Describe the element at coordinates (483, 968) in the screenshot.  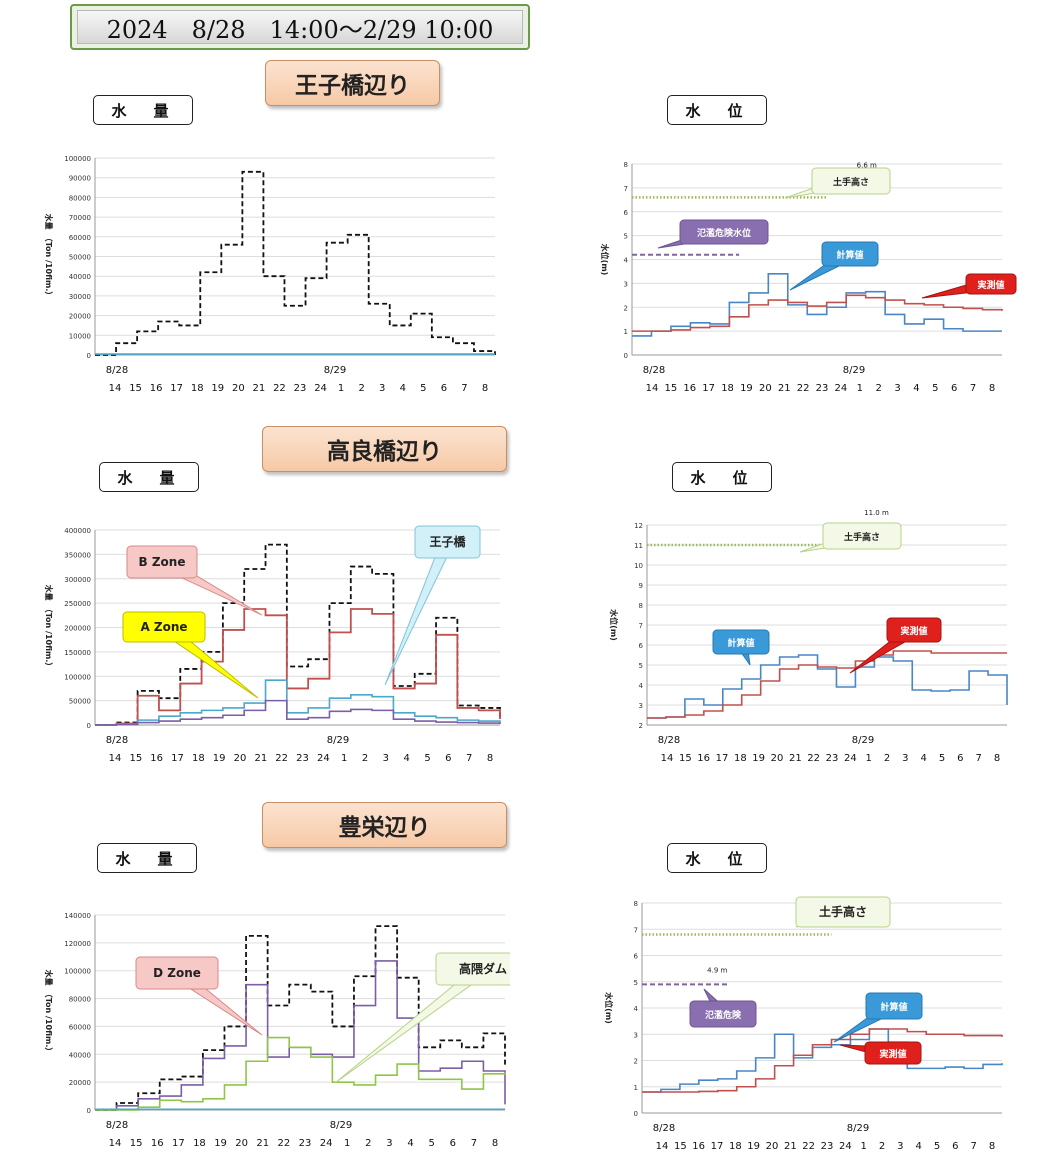
I see `callout-label: 高隈ダム` at that location.